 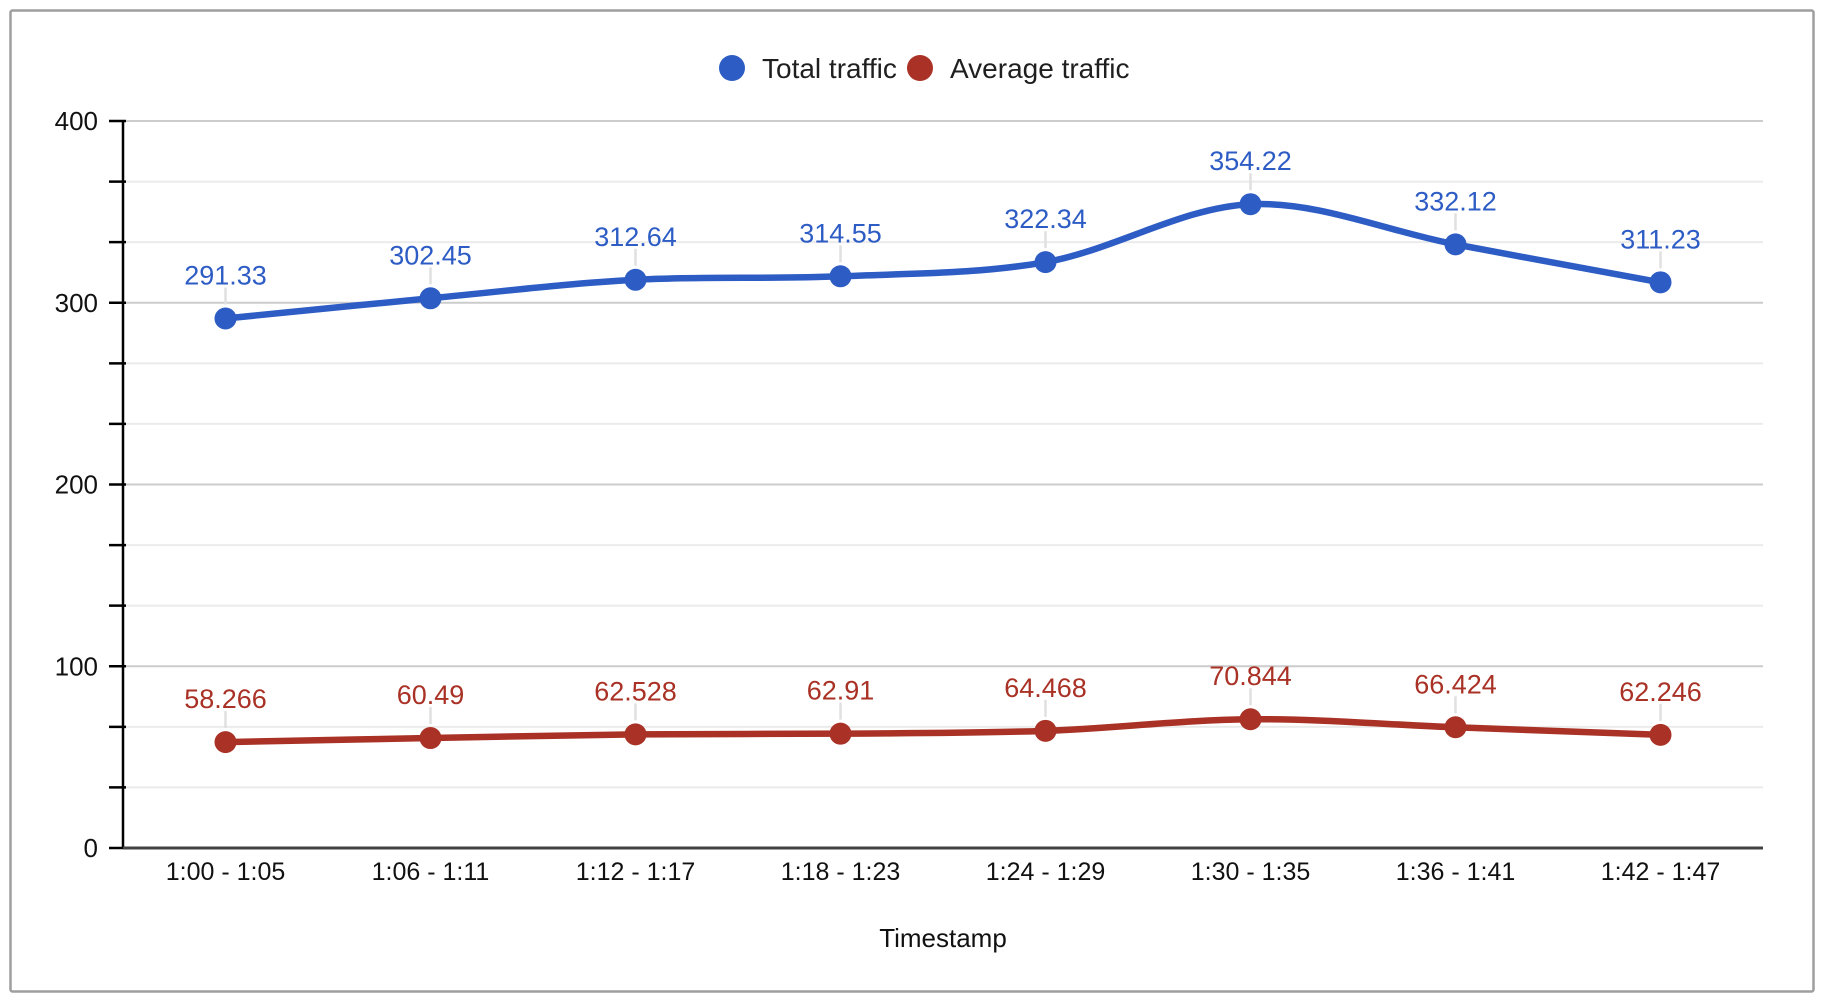 I want to click on y-axis-tick-label: 100, so click(x=76, y=666).